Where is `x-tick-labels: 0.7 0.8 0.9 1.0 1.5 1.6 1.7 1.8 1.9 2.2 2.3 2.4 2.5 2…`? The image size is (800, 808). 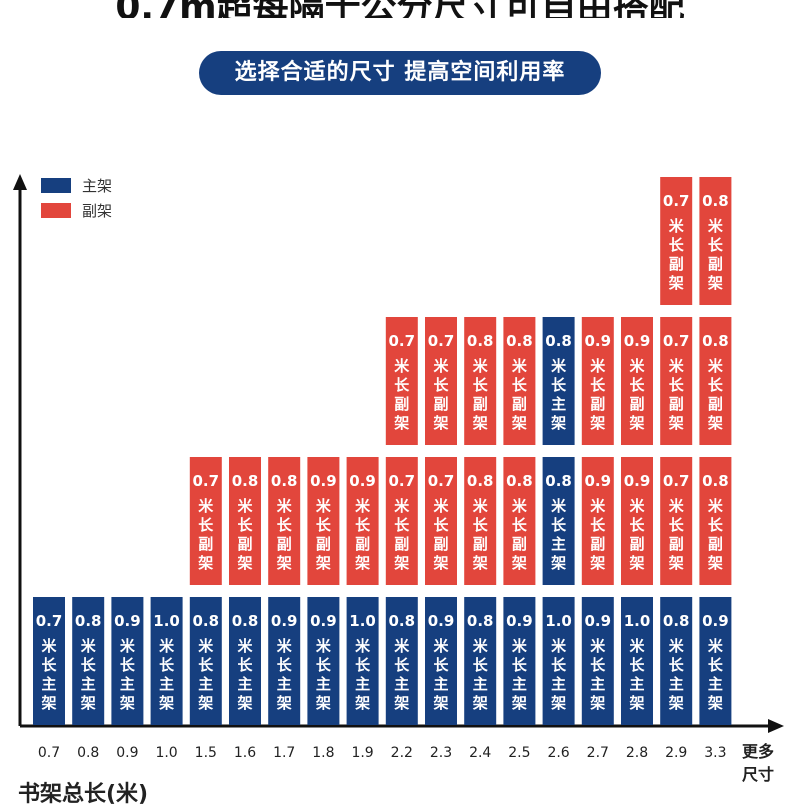 x-tick-labels: 0.7 0.8 0.9 1.0 1.5 1.6 1.7 1.8 1.9 2.2 2.3 2.4 2.5 2… is located at coordinates (382, 753).